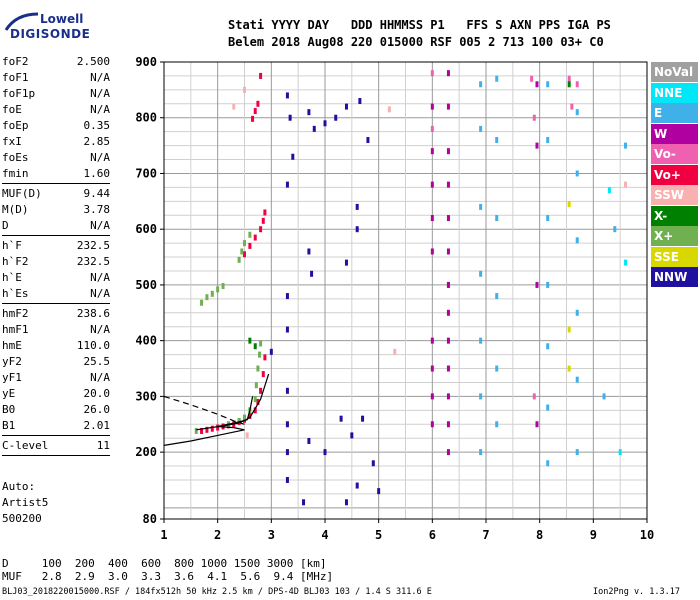 This screenshot has height=600, width=700. Describe the element at coordinates (539, 535) in the screenshot. I see `x-tick-label: 8` at that location.